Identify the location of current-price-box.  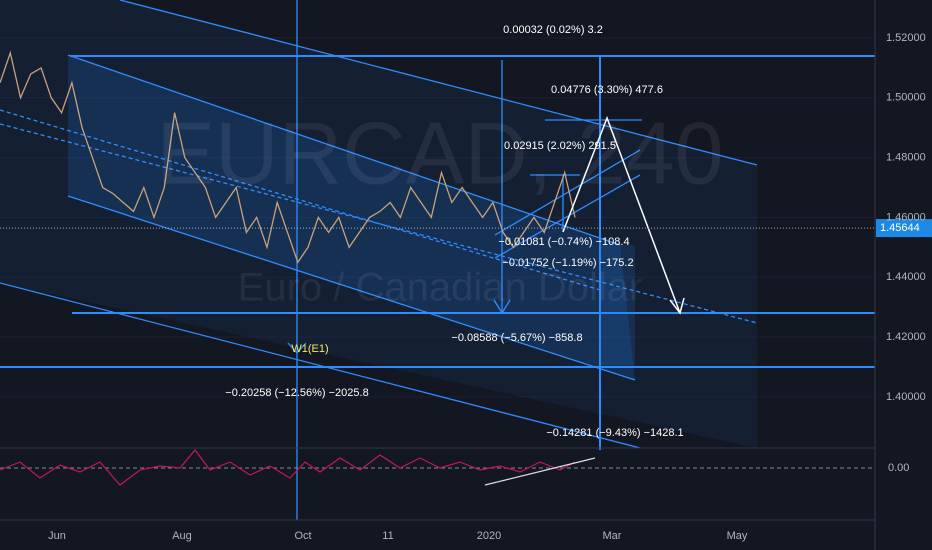
(904, 228).